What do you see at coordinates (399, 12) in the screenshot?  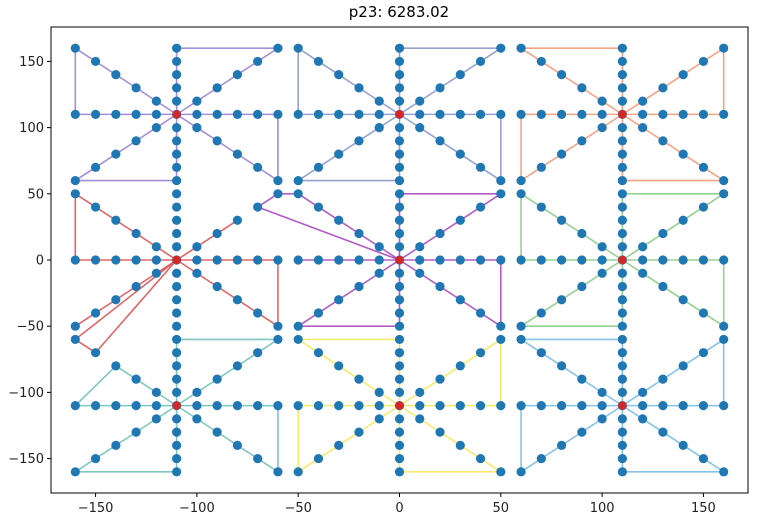 I see `chart-title: p23: 6283.02` at bounding box center [399, 12].